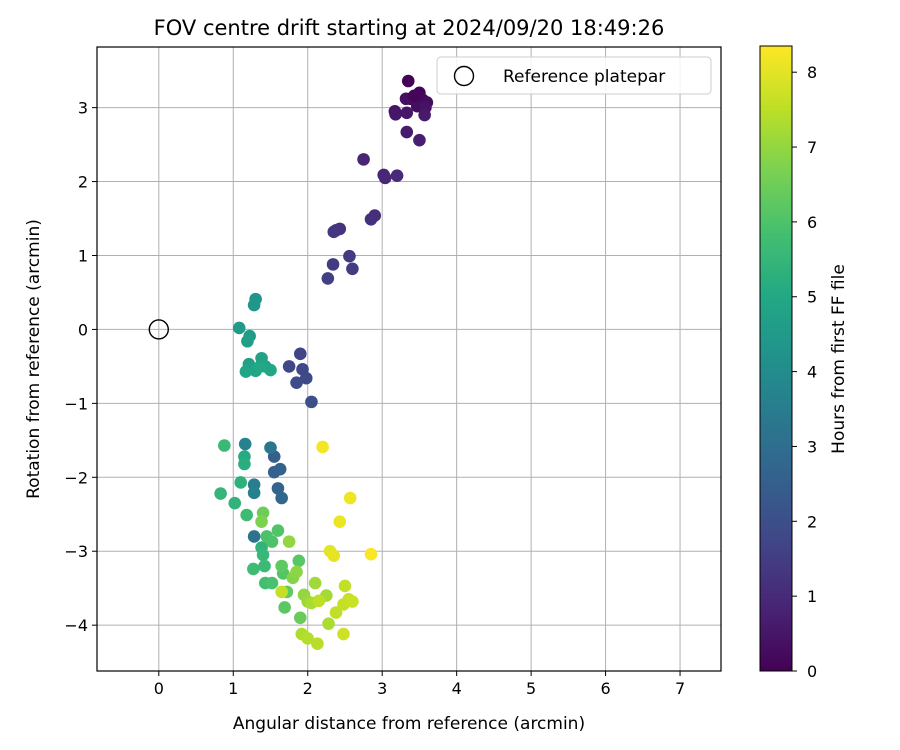 Image resolution: width=900 pixels, height=750 pixels. What do you see at coordinates (812, 222) in the screenshot?
I see `colorbar-tick-label: 6` at bounding box center [812, 222].